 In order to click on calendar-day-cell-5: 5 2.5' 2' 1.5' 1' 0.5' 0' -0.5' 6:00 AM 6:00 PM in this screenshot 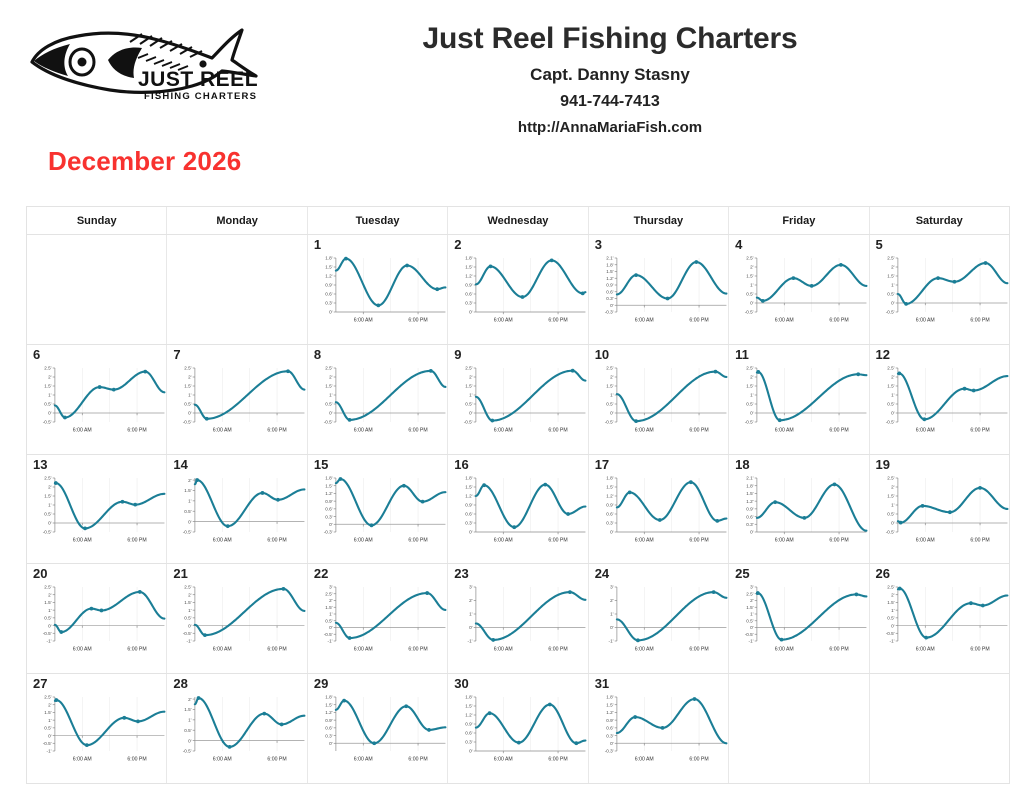, I will do `click(939, 289)`.